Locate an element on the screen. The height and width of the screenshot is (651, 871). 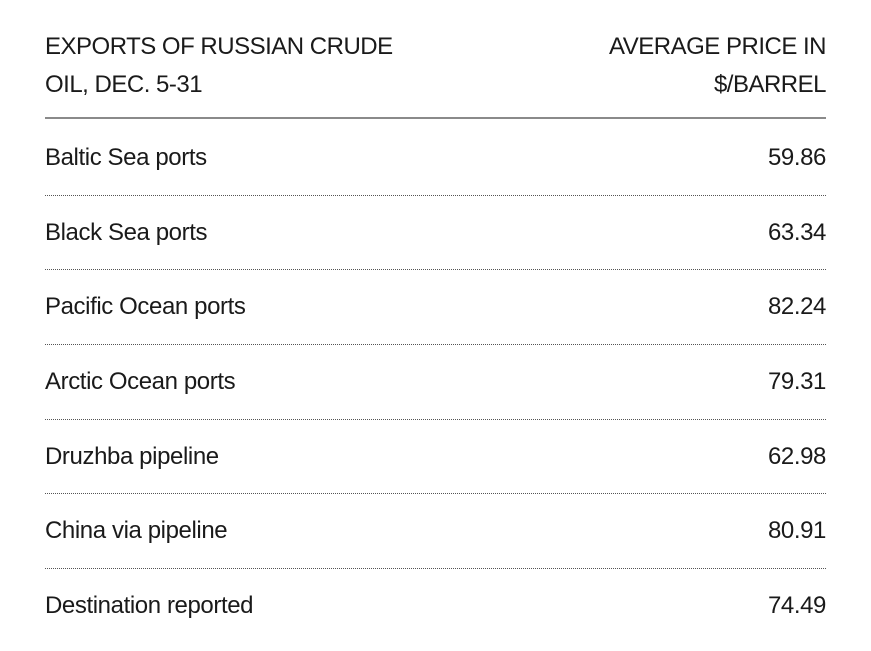
header-price-line2: $/BARREL is located at coordinates (770, 84).